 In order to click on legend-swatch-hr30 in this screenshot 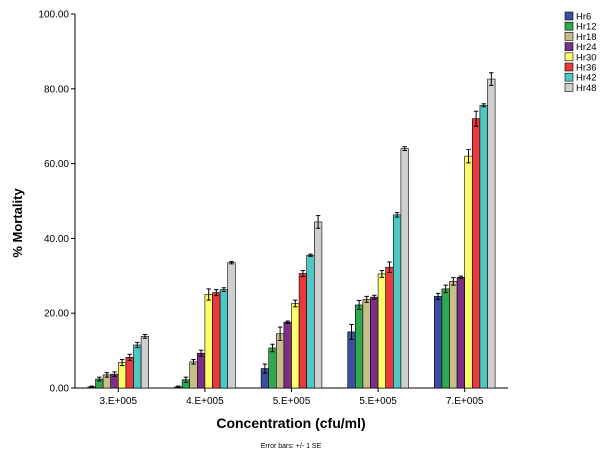, I will do `click(569, 57)`.